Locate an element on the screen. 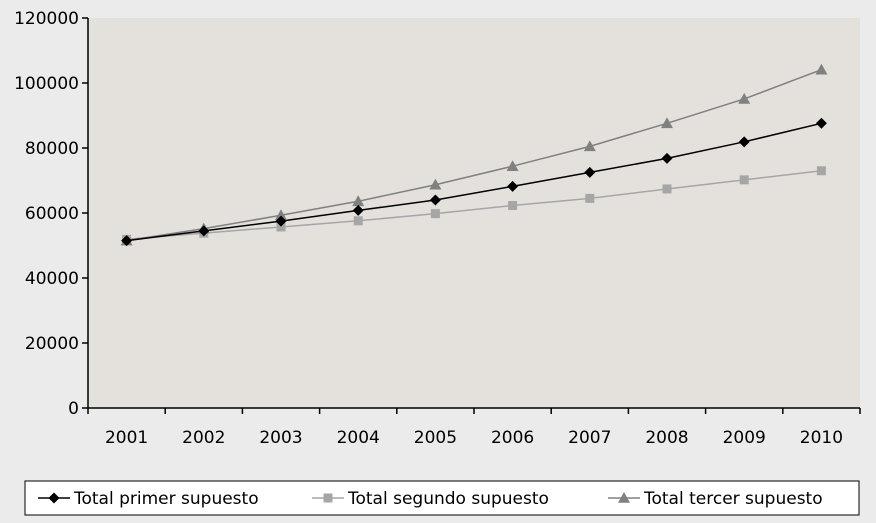  x-tick-label: 2009 is located at coordinates (744, 438).